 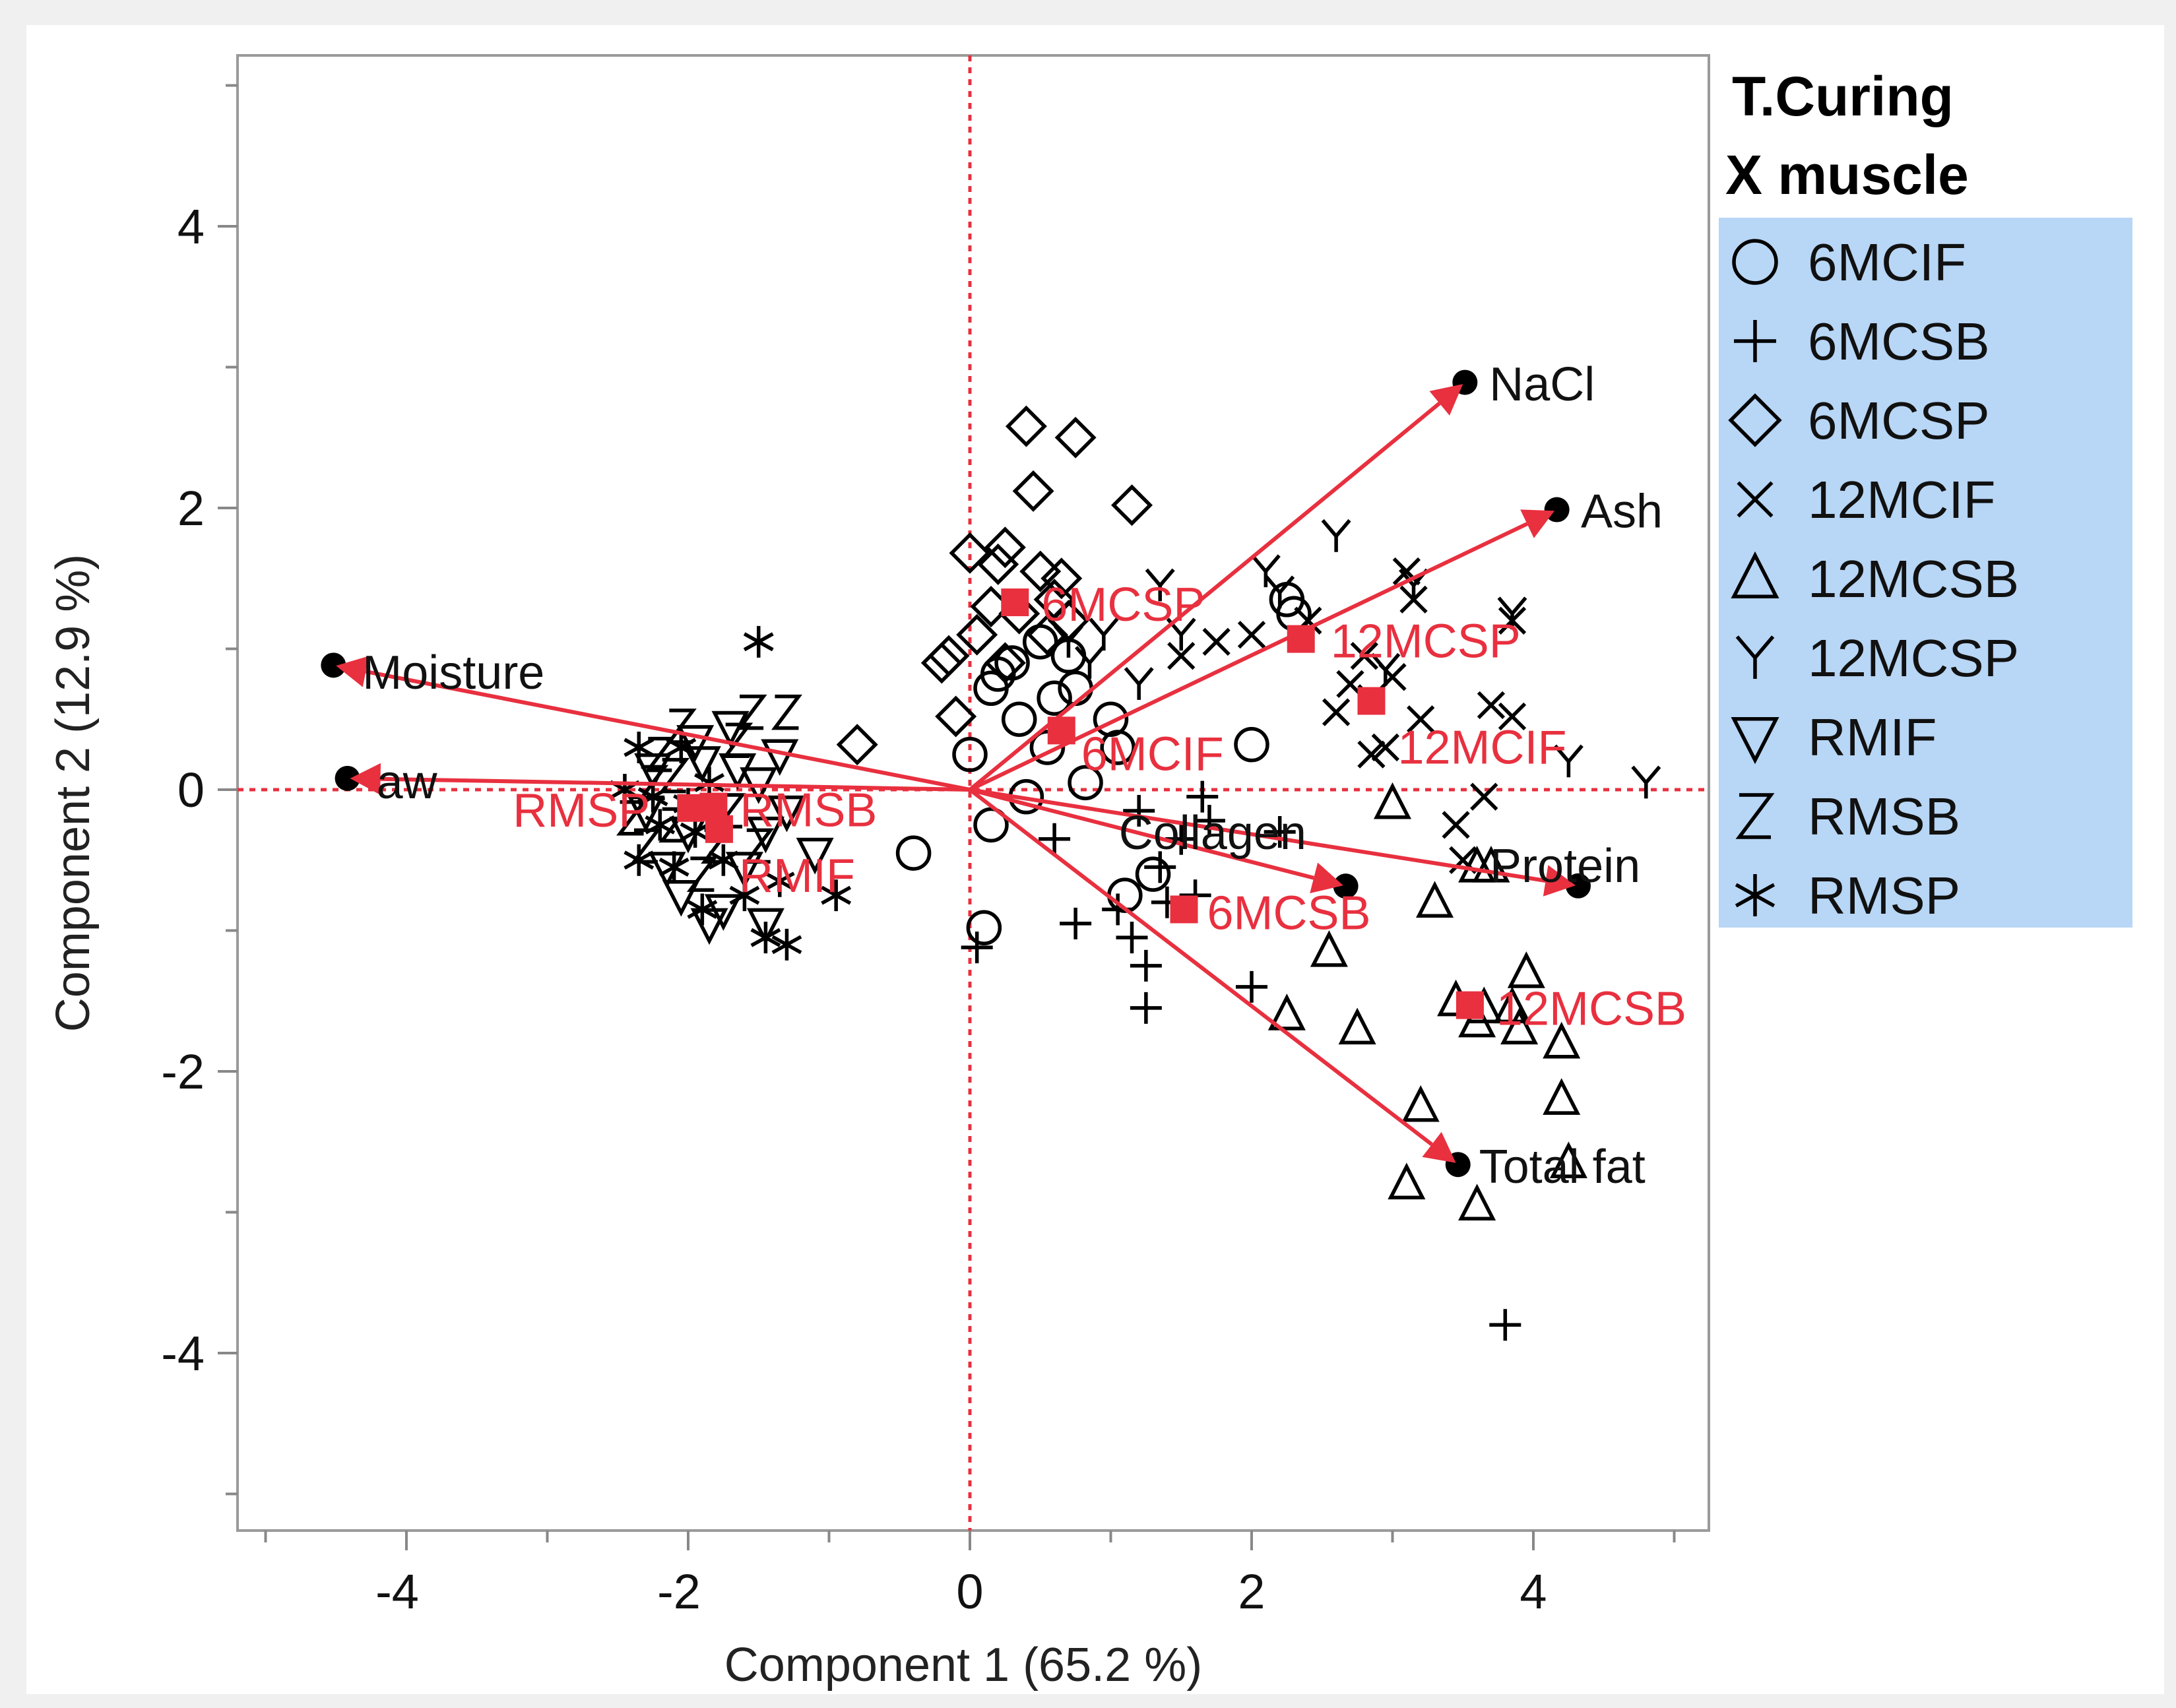 What do you see at coordinates (1913, 658) in the screenshot?
I see `legend-label-12MCSP: 12MCSP` at bounding box center [1913, 658].